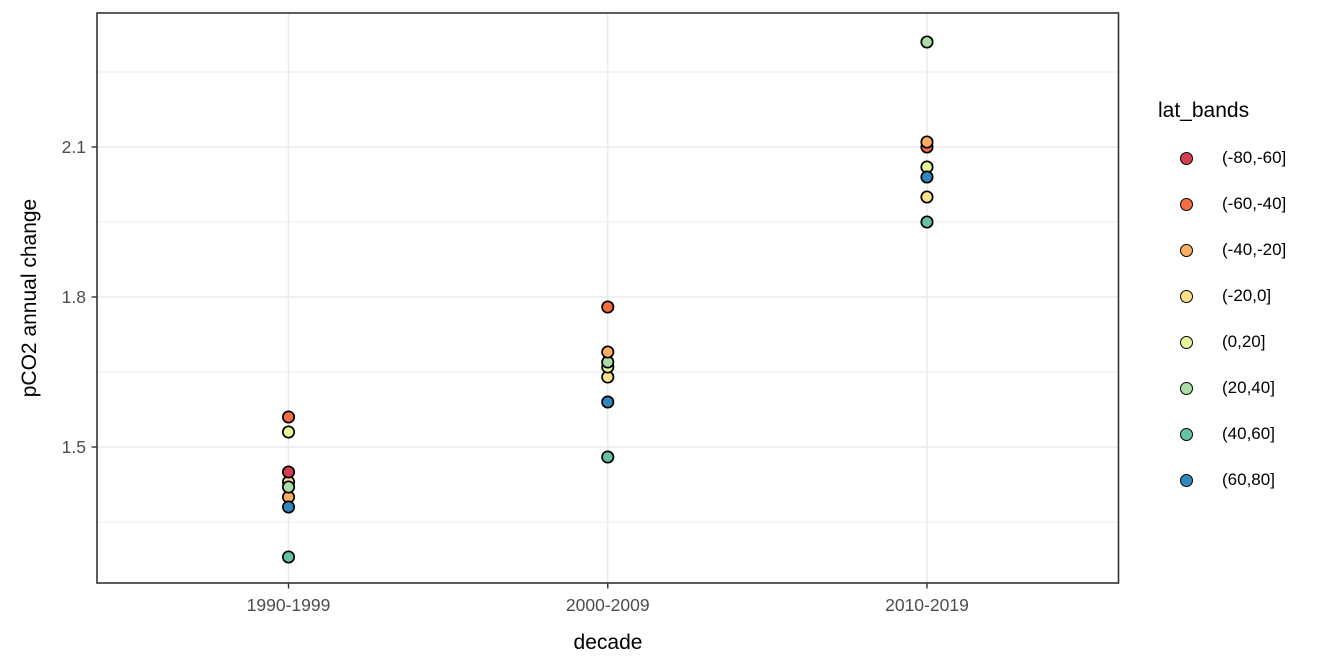 Image resolution: width=1344 pixels, height=672 pixels. Describe the element at coordinates (1254, 249) in the screenshot. I see `legend-label: (-40,-20]` at that location.